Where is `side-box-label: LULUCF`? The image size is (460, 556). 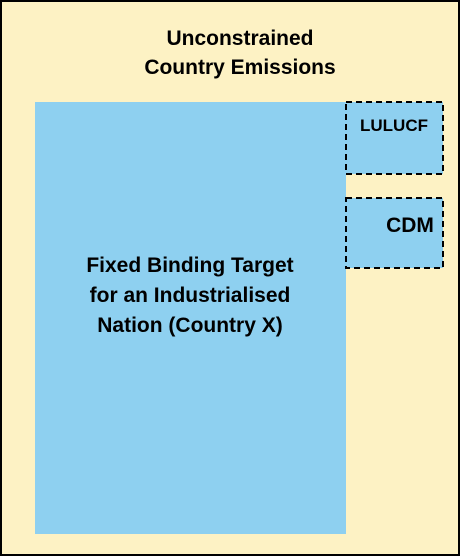
side-box-label: LULUCF is located at coordinates (394, 125).